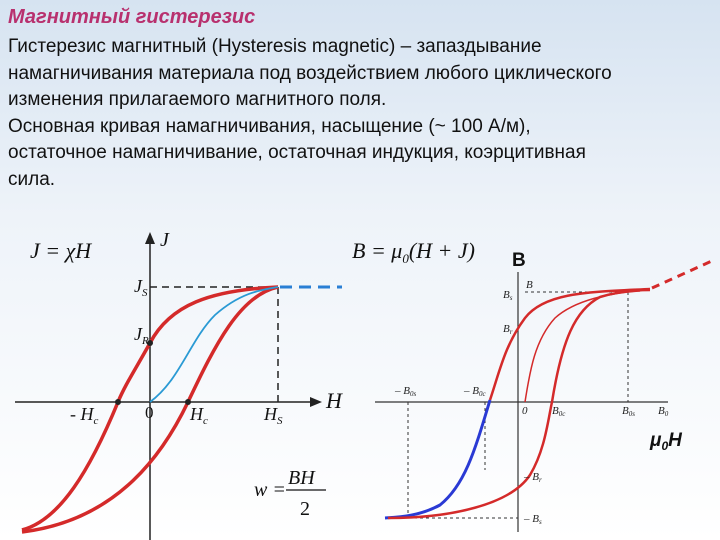 The image size is (720, 540). I want to click on formula: B = μ0(H + J), so click(413, 252).